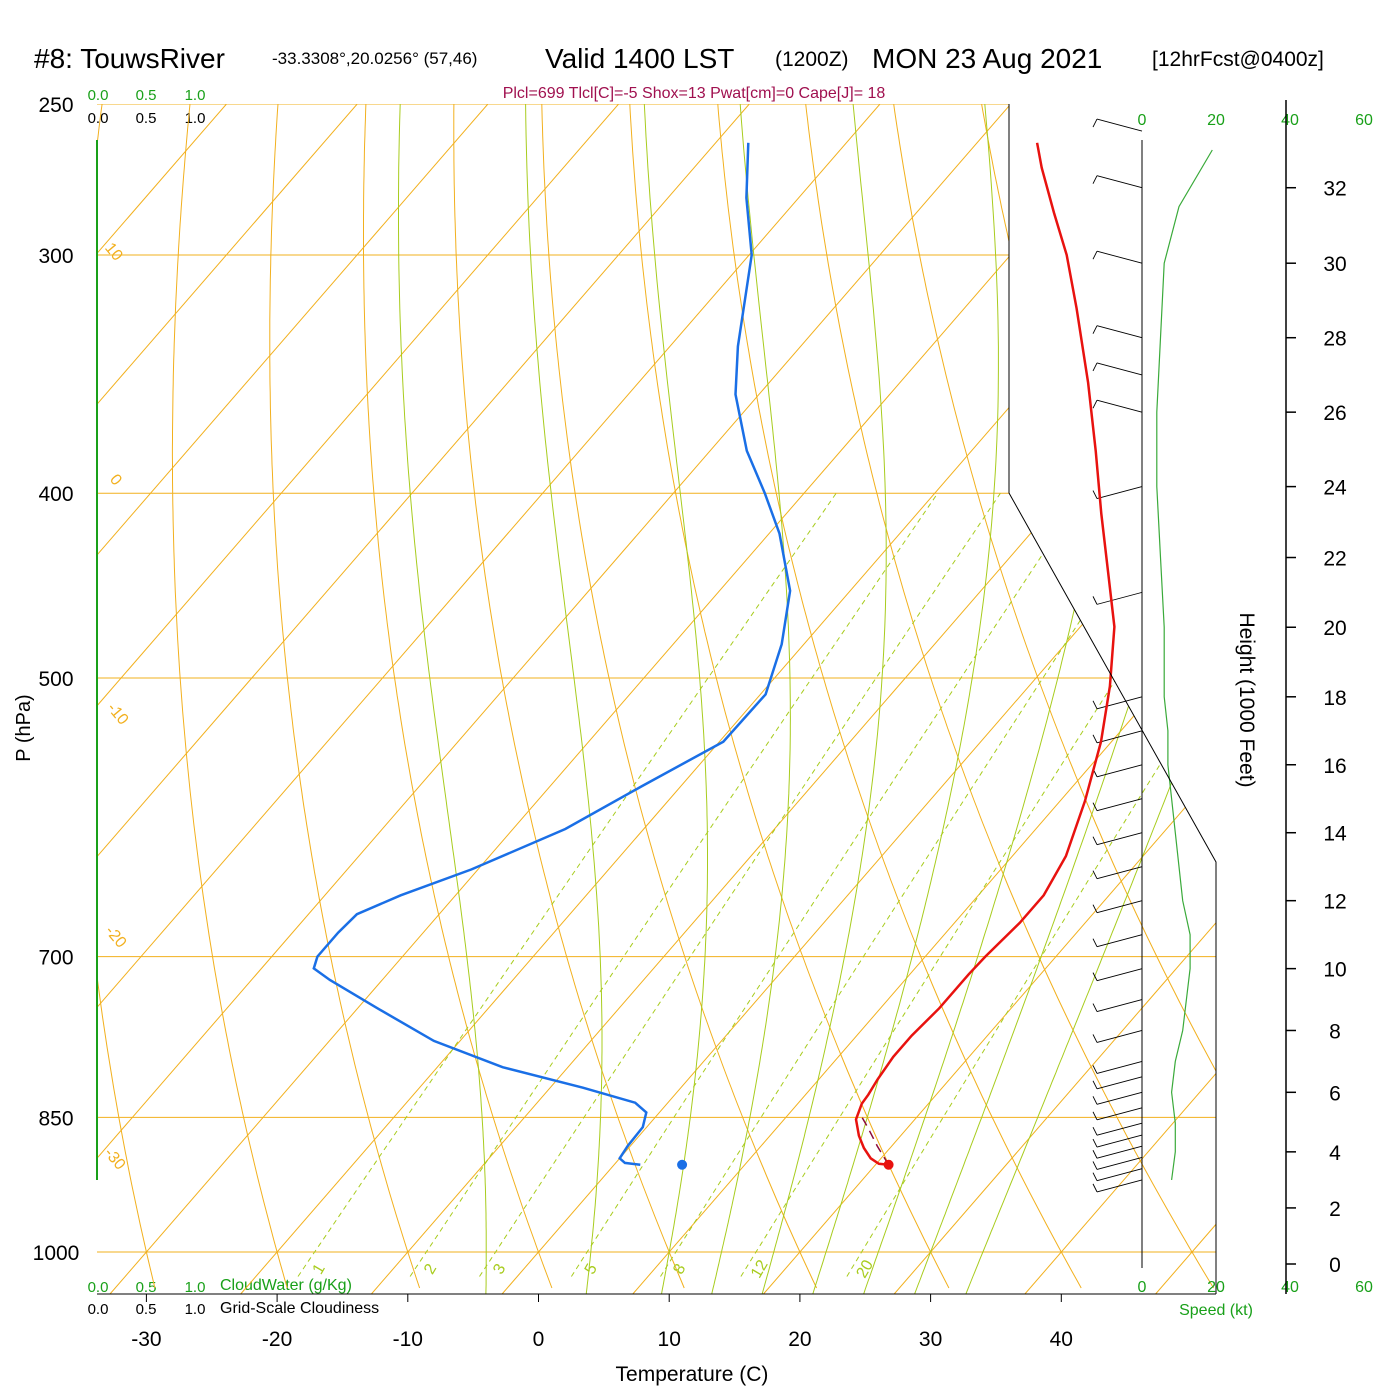  I want to click on wind-speed-profile, so click(1184, 664).